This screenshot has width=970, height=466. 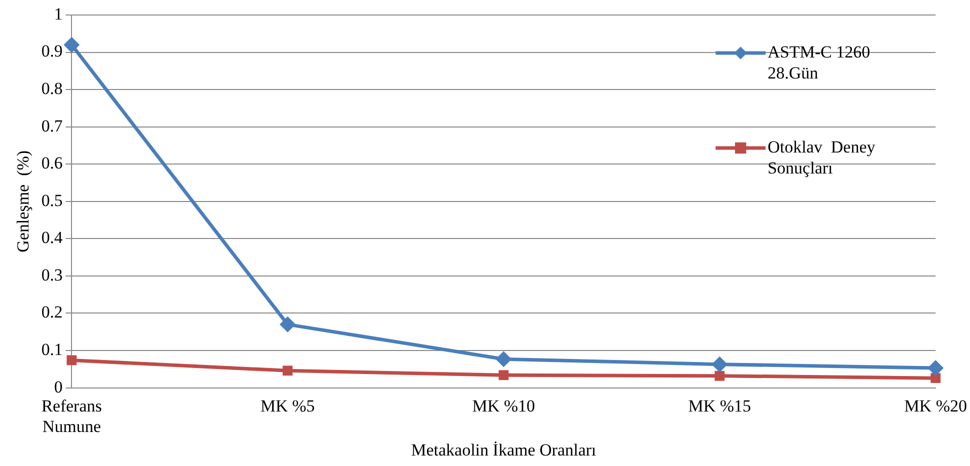 What do you see at coordinates (52, 200) in the screenshot?
I see `y-tick-label: 0.5` at bounding box center [52, 200].